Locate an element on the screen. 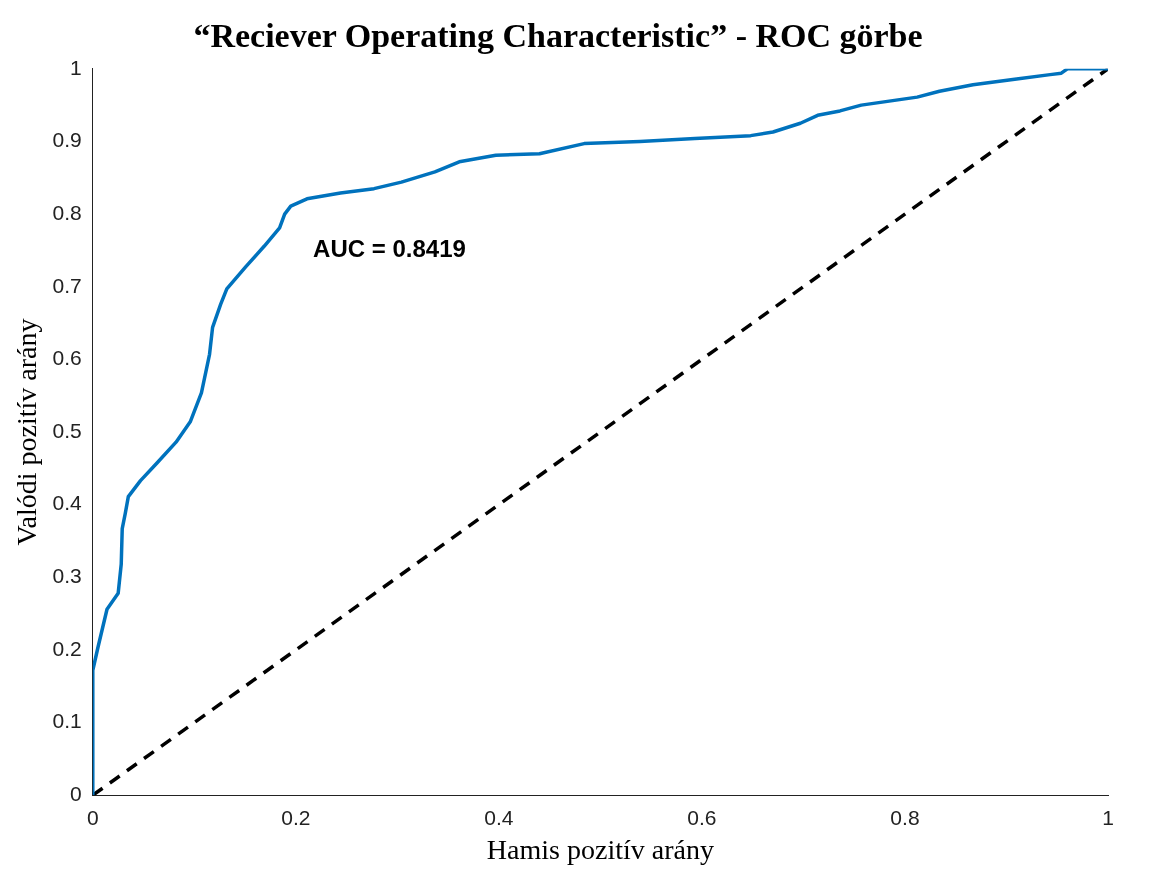 The width and height of the screenshot is (1171, 886). x-tick-label: 0.2 is located at coordinates (296, 817).